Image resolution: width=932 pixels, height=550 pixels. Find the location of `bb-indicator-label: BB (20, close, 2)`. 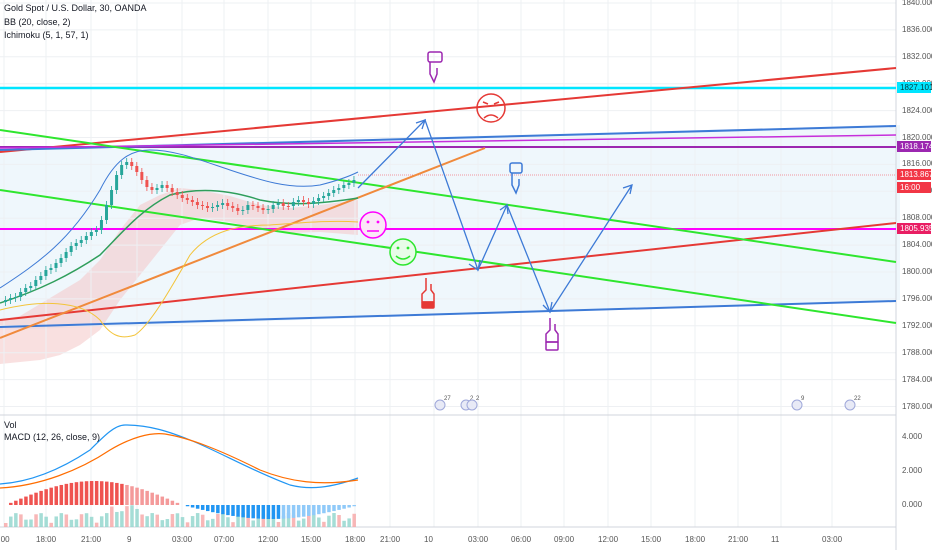

bb-indicator-label: BB (20, close, 2) is located at coordinates (37, 22).